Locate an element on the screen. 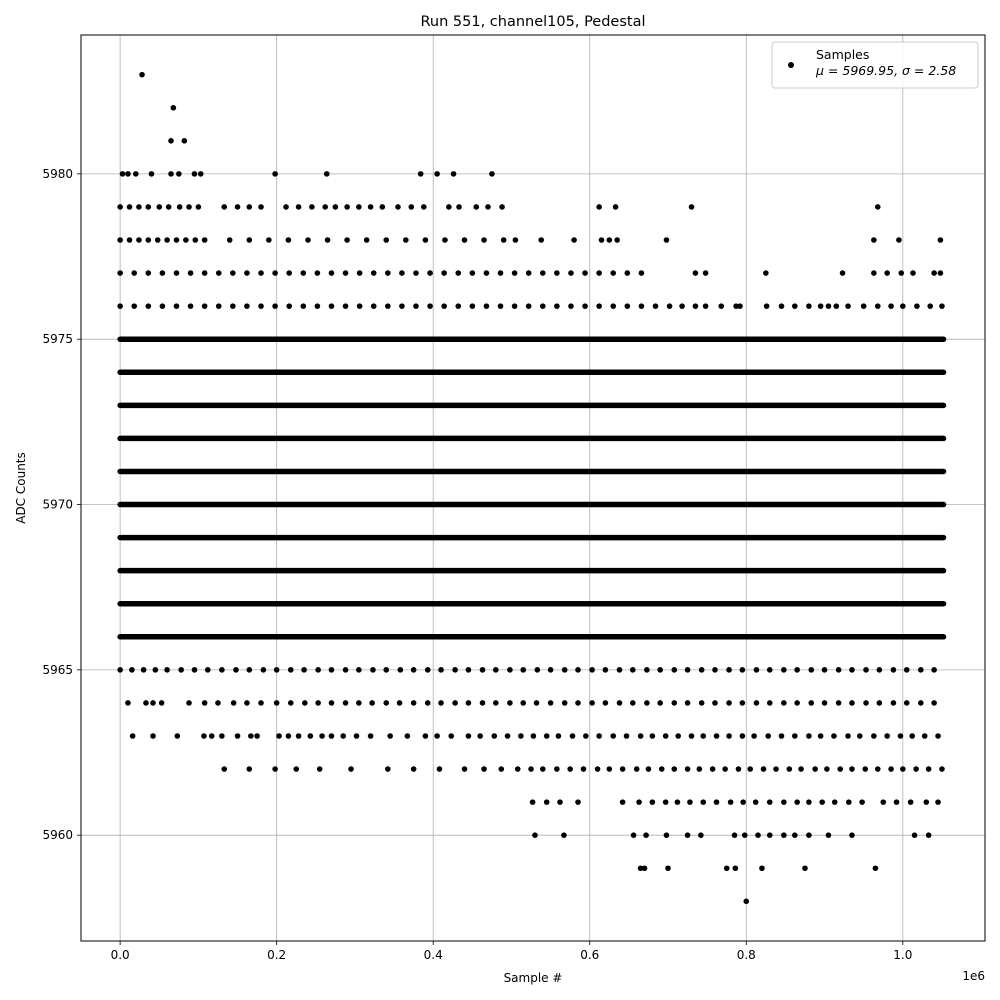 The height and width of the screenshot is (1000, 1000). legend-series-label: Samples is located at coordinates (842, 54).